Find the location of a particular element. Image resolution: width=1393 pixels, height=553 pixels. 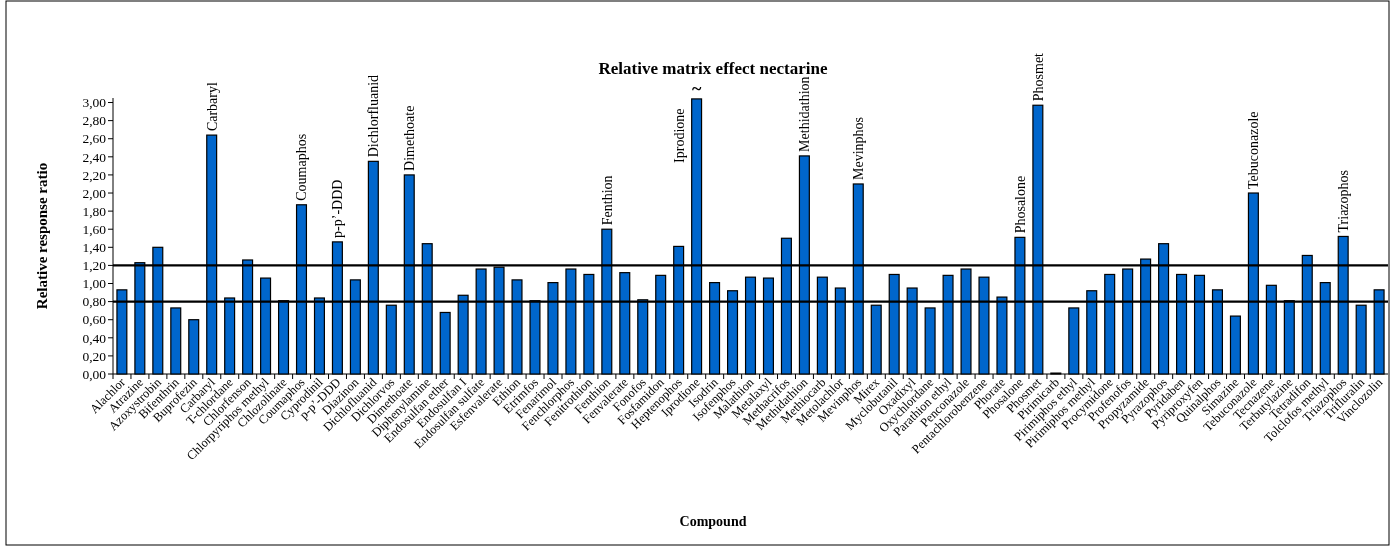

y-tick-label: 3,00 is located at coordinates (94, 103).